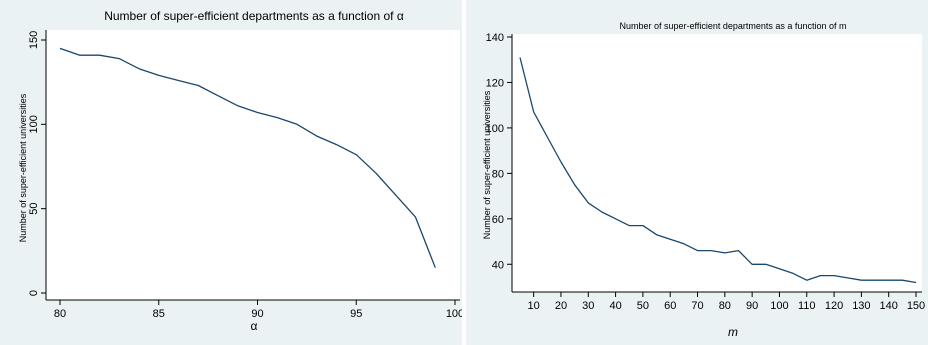 The height and width of the screenshot is (345, 928). I want to click on x-tick-label: 95, so click(356, 314).